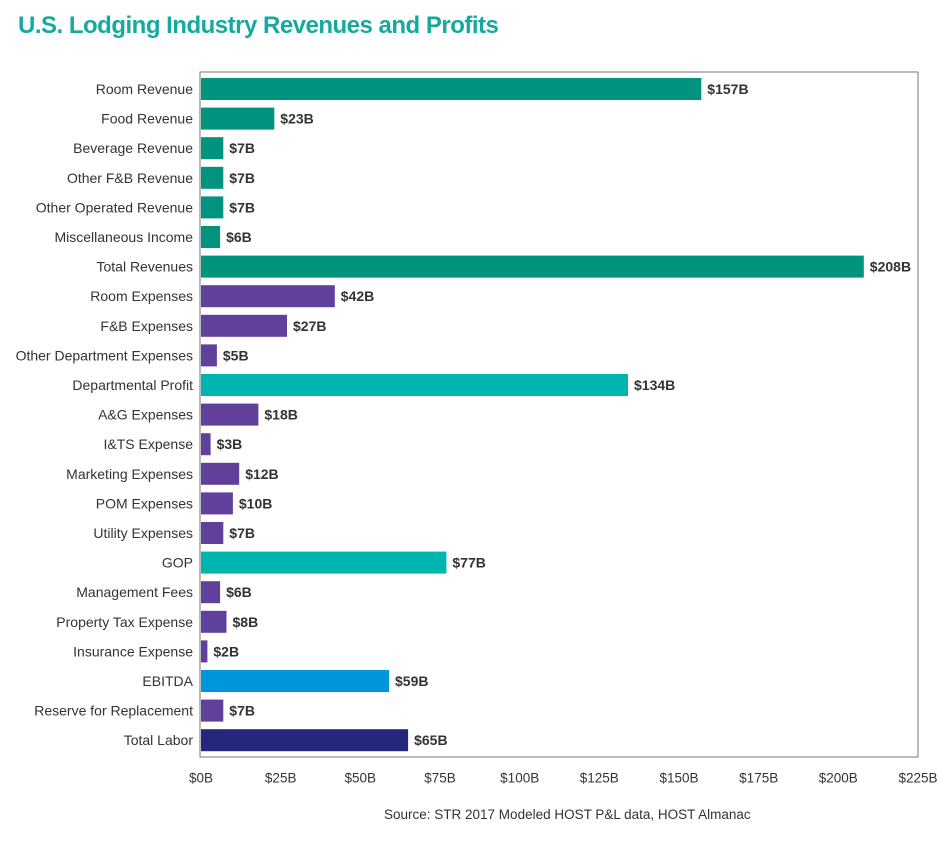 The width and height of the screenshot is (942, 856). What do you see at coordinates (440, 778) in the screenshot?
I see `x-tick-label: $75B` at bounding box center [440, 778].